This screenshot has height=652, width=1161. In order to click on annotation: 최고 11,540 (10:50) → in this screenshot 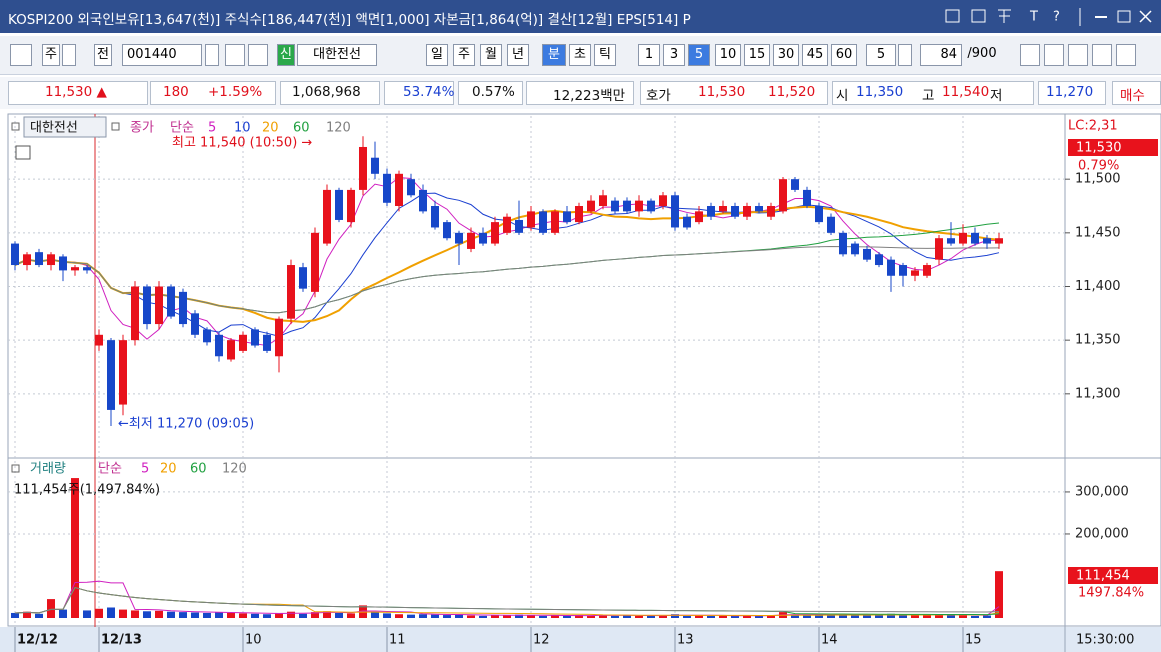, I will do `click(242, 143)`.